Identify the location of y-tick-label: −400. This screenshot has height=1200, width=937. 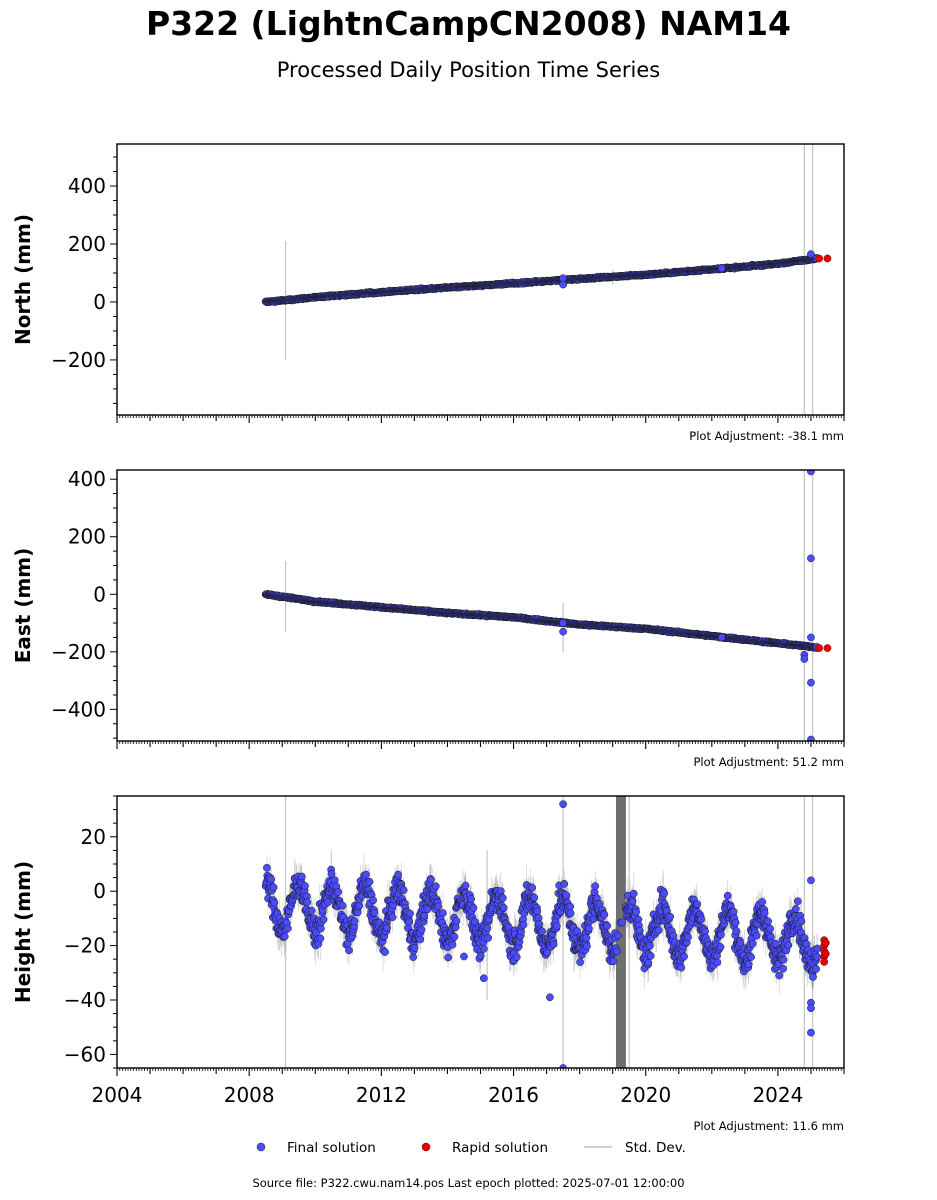
(78, 709).